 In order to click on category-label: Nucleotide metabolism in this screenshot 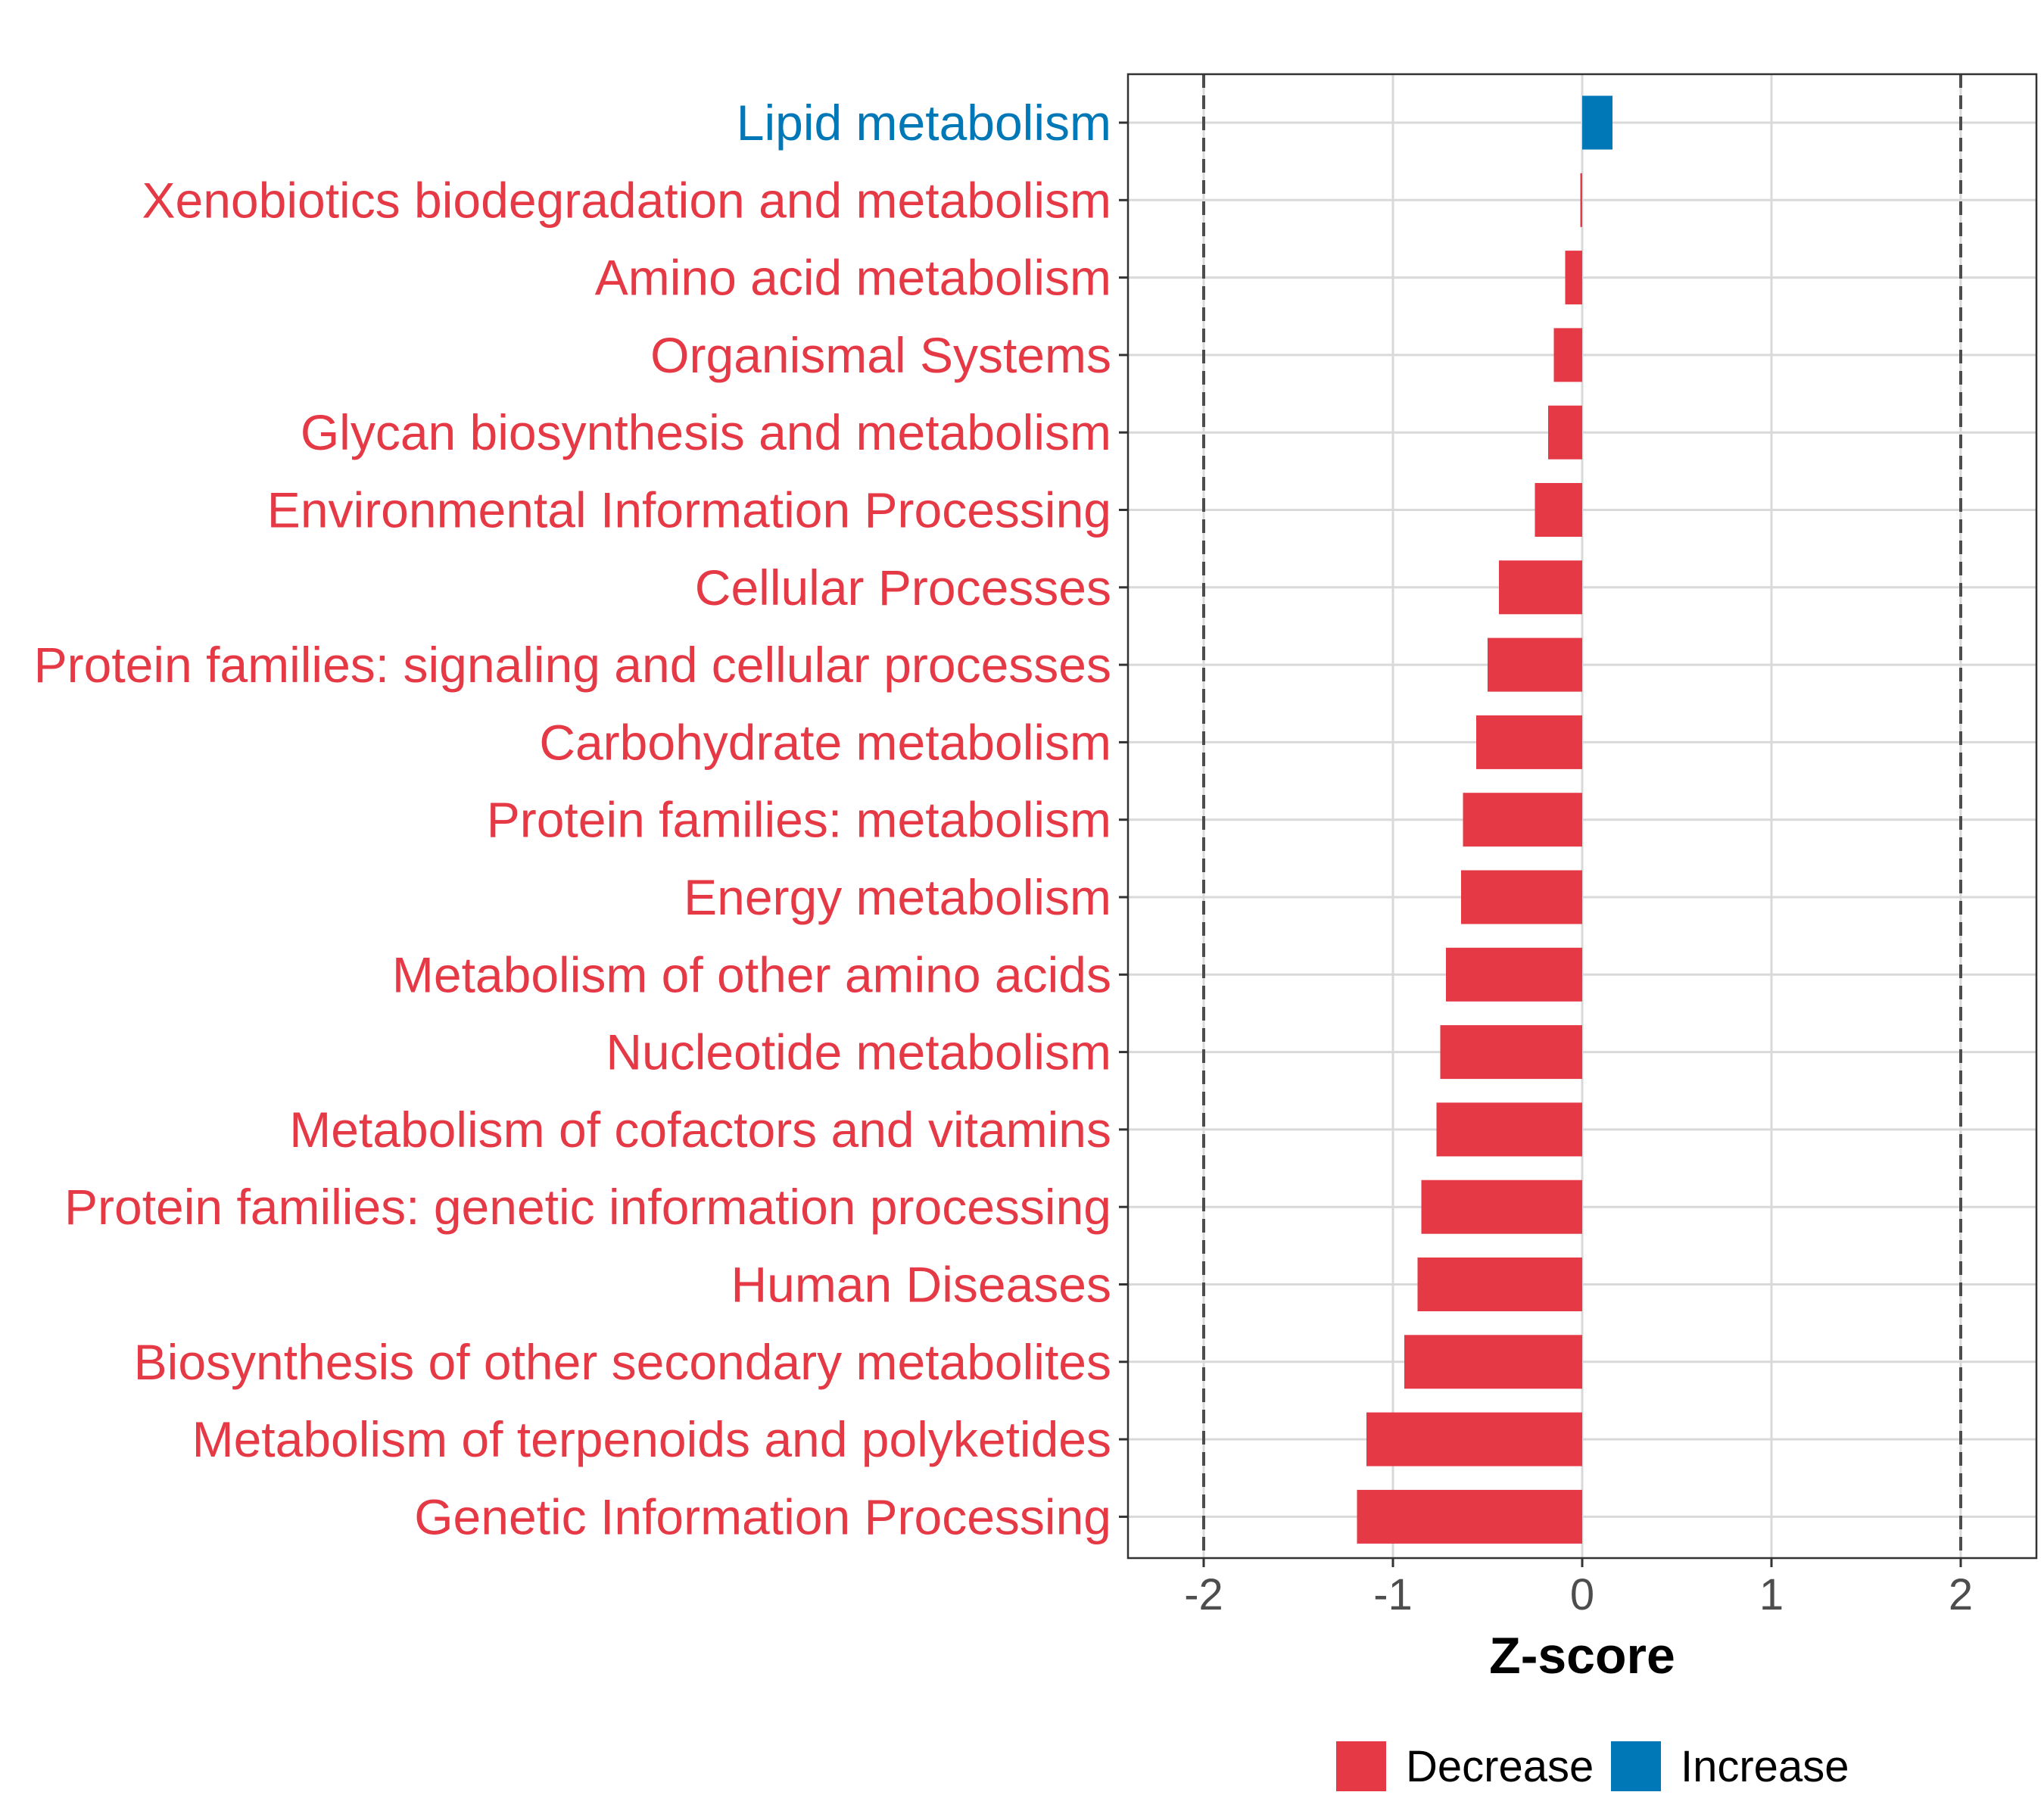, I will do `click(859, 1052)`.